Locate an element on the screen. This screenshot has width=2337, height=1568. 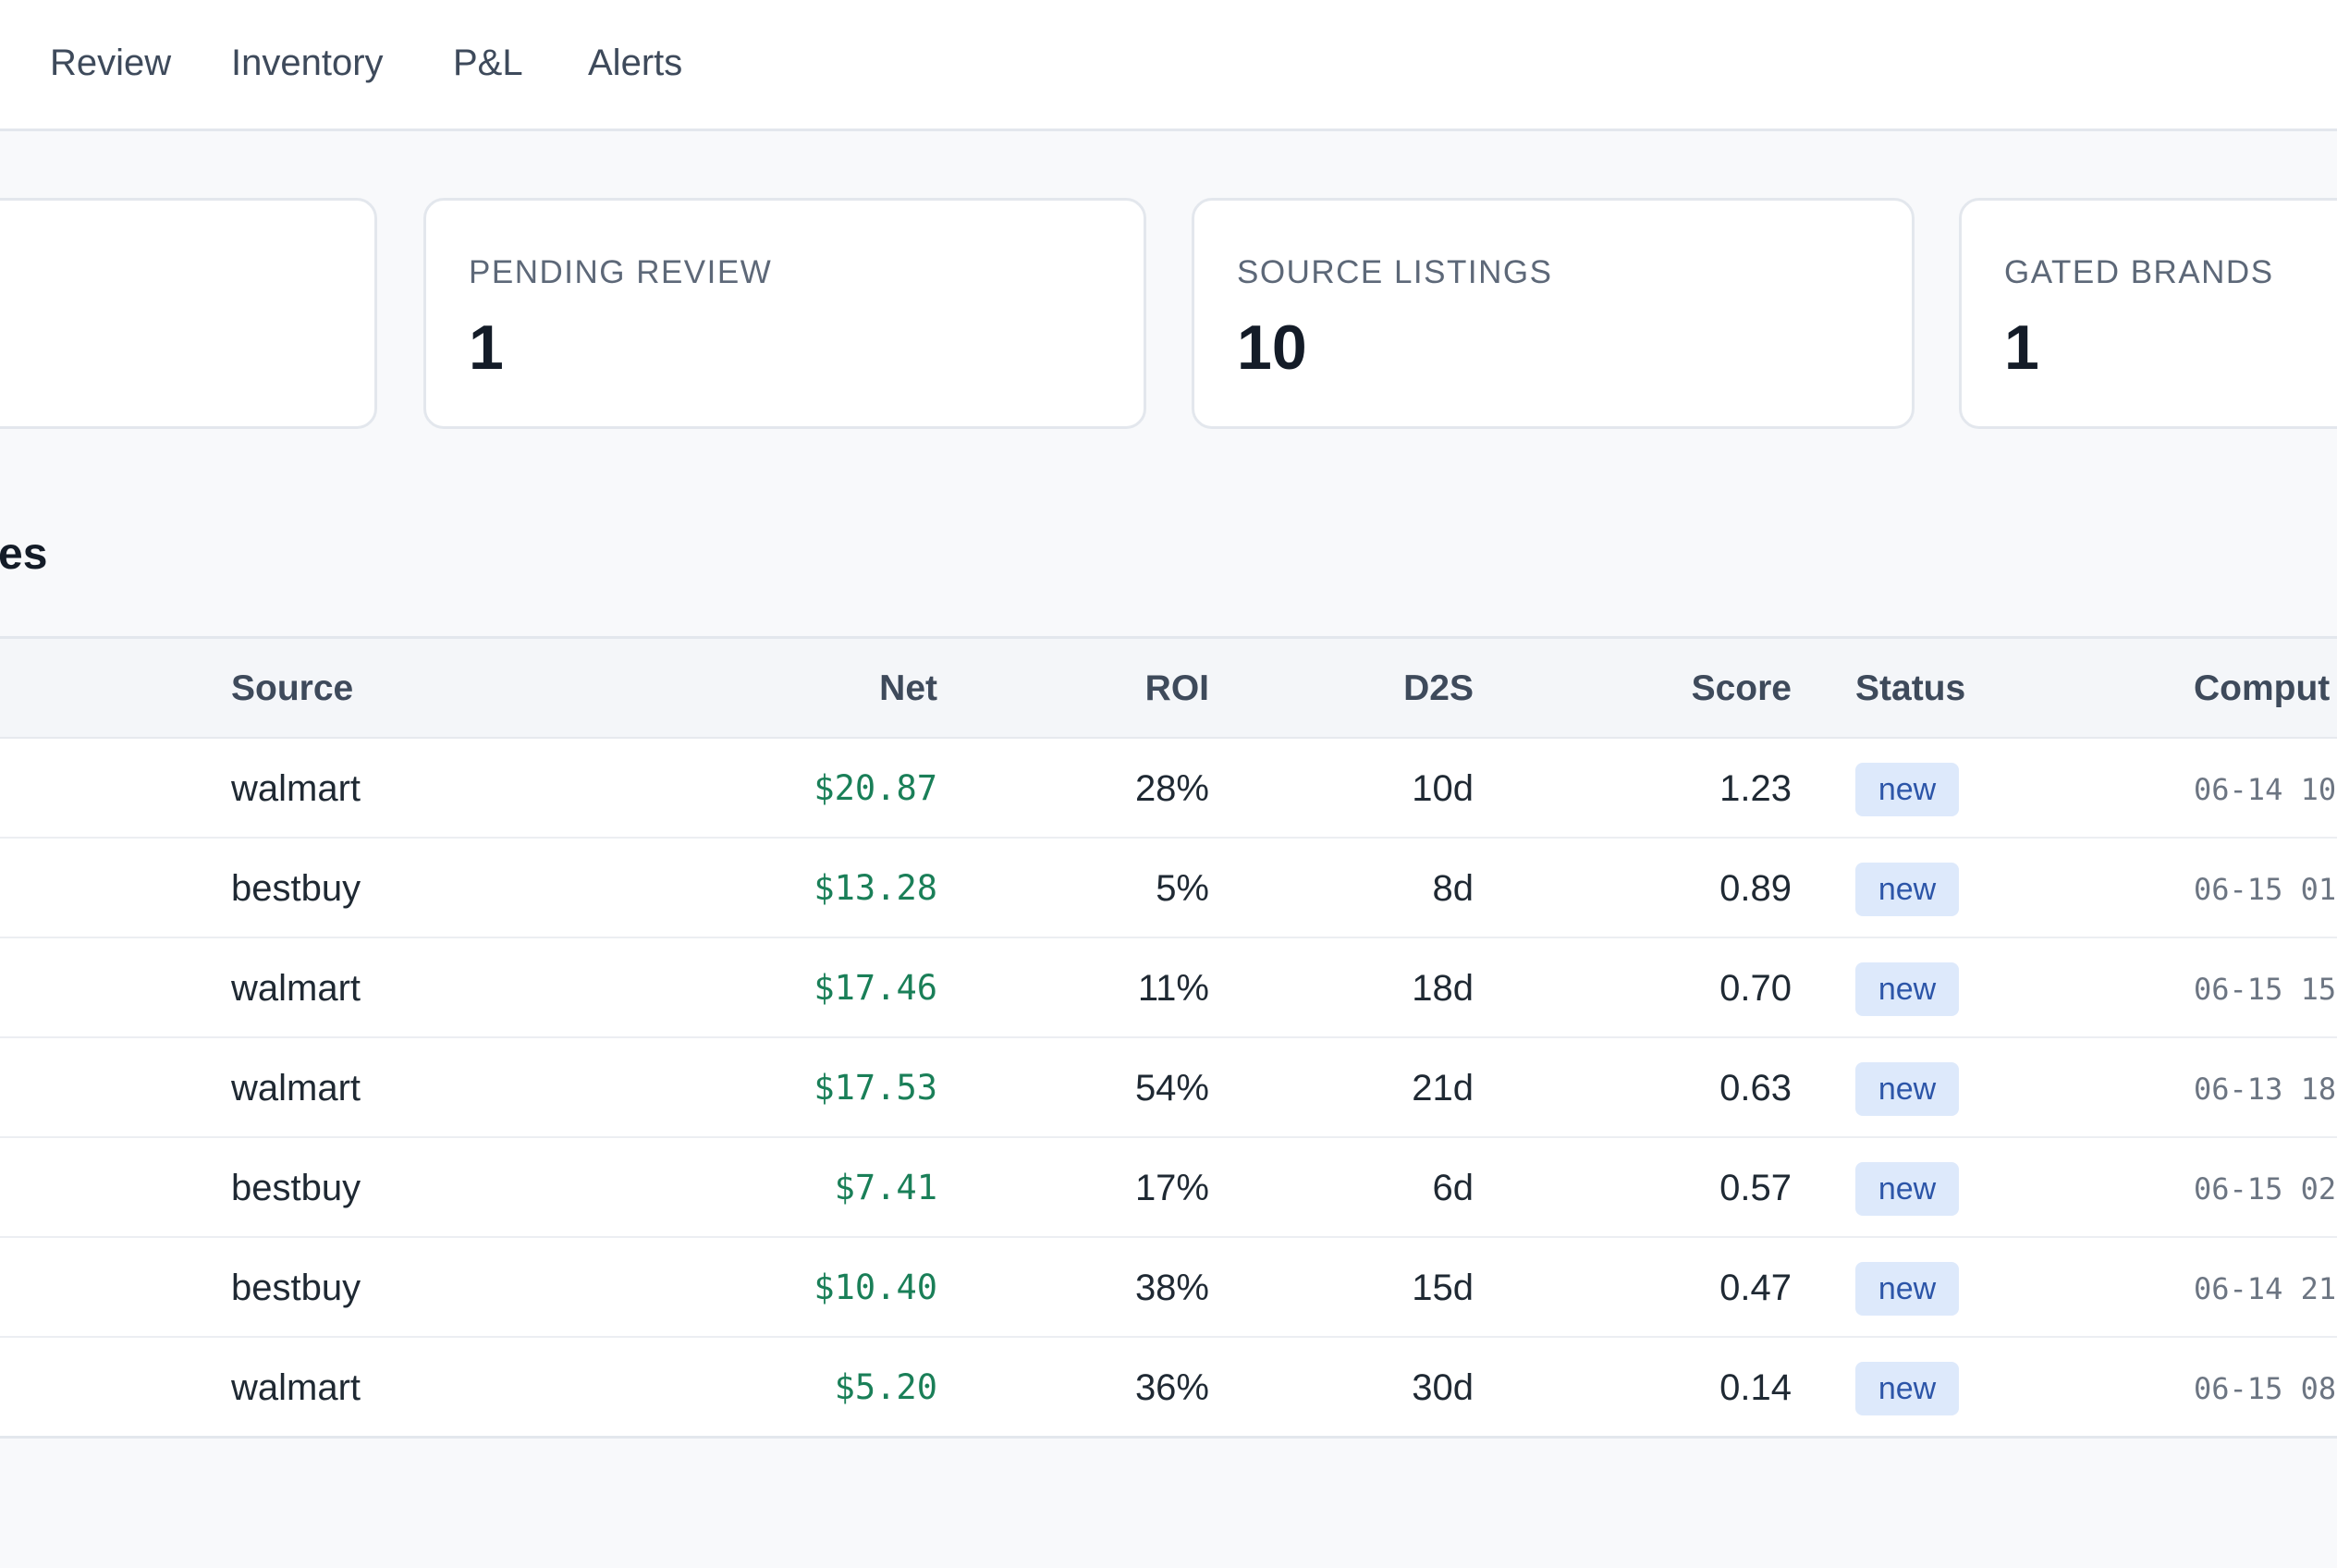
cell-net: $17.46 is located at coordinates (875, 988).